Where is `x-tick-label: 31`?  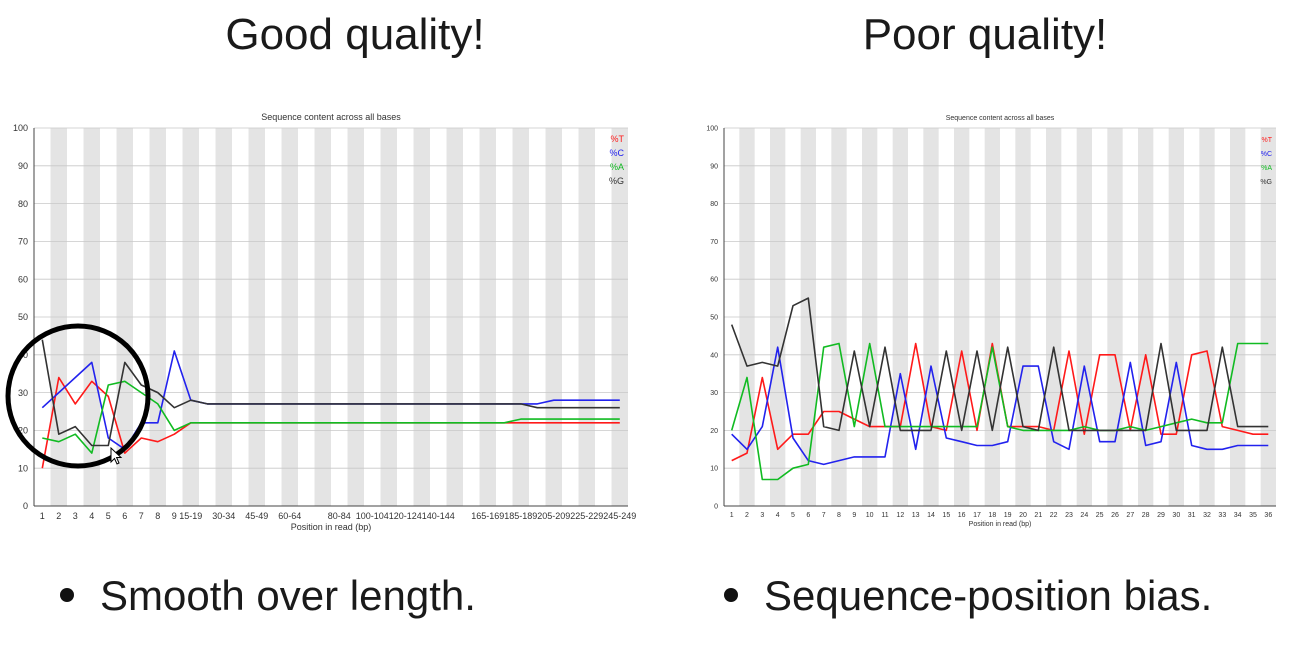
x-tick-label: 31 is located at coordinates (1192, 515).